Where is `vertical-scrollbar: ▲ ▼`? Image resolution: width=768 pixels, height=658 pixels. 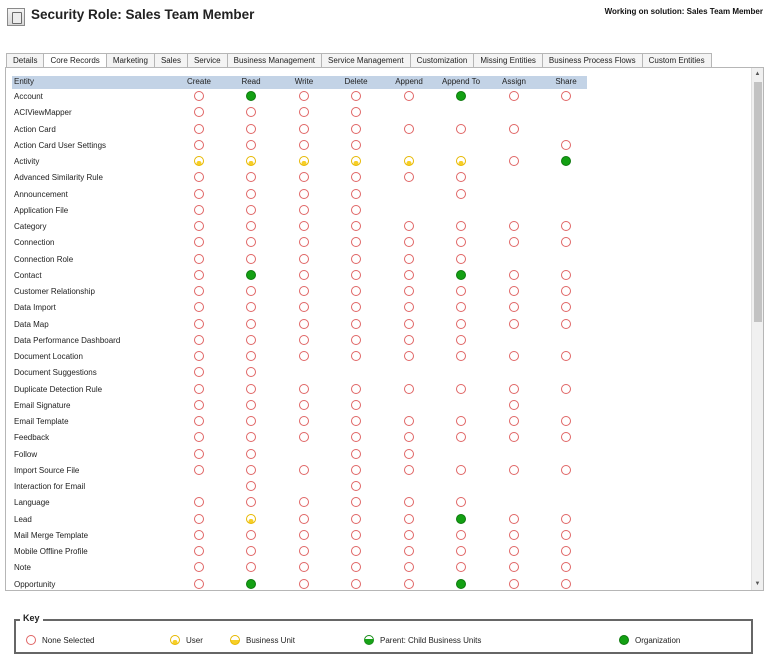
vertical-scrollbar: ▲ ▼ is located at coordinates (757, 329).